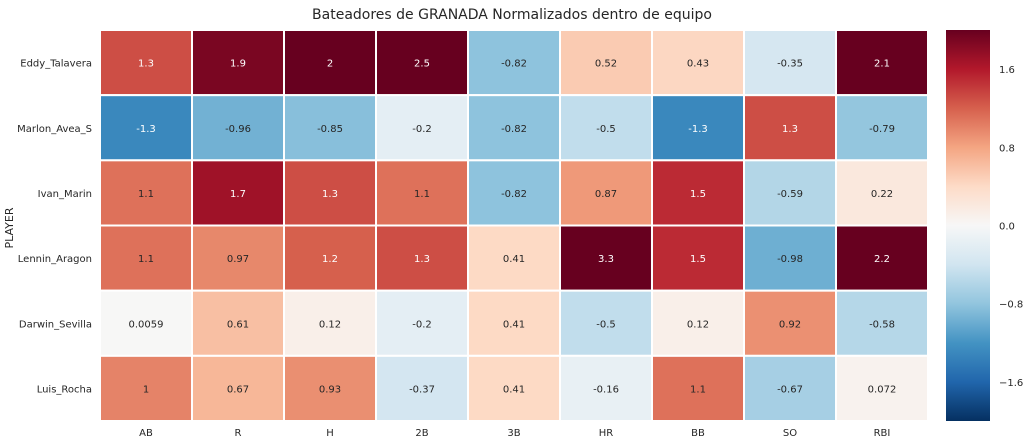  Describe the element at coordinates (1007, 227) in the screenshot. I see `colorbar-tick-label: 0.0` at that location.